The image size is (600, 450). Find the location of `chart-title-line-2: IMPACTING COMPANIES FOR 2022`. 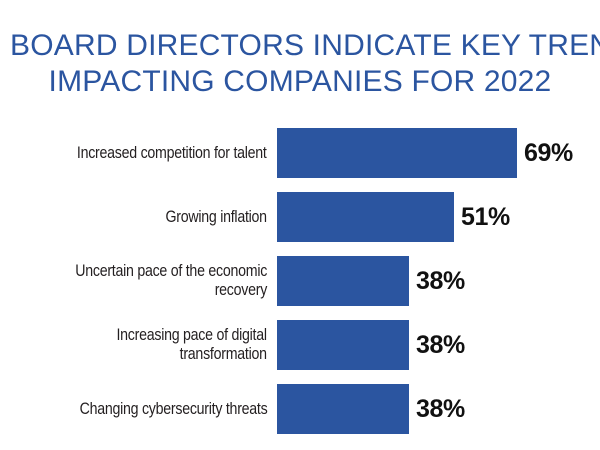

chart-title-line-2: IMPACTING COMPANIES FOR 2022 is located at coordinates (300, 81).